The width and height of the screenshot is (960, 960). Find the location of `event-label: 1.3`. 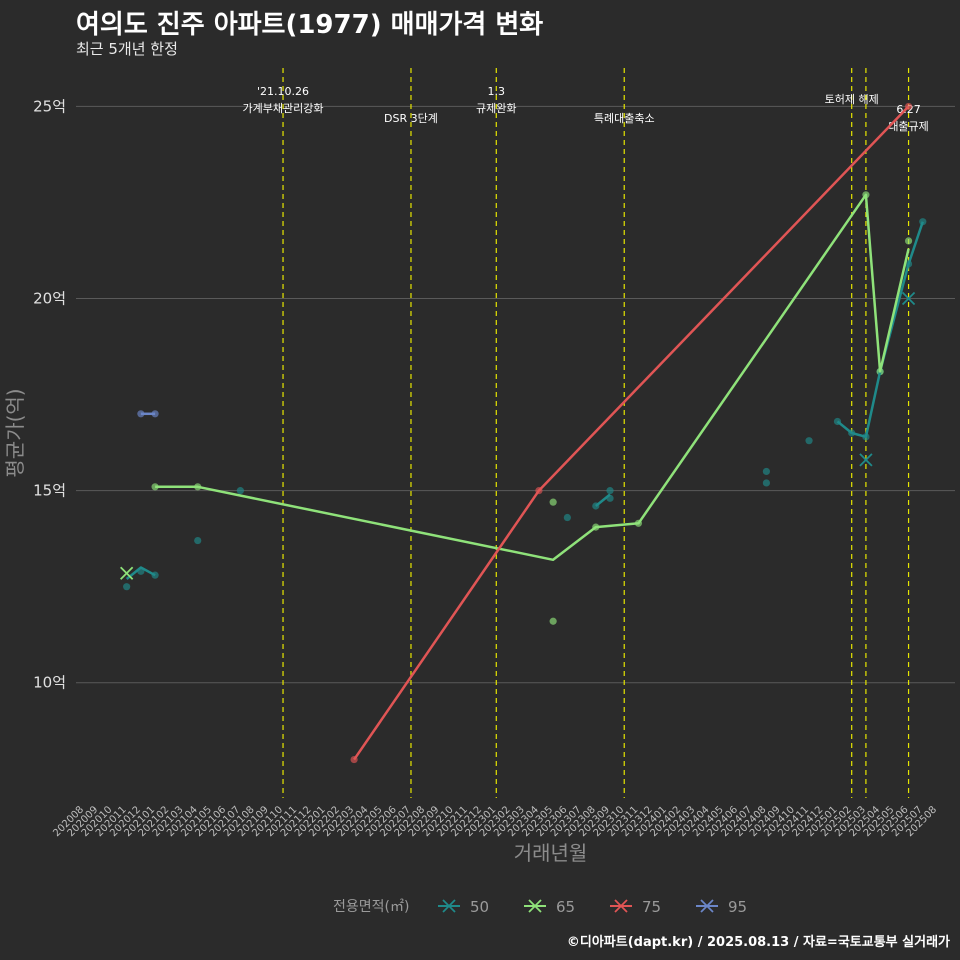

event-label: 1.3 is located at coordinates (497, 91).